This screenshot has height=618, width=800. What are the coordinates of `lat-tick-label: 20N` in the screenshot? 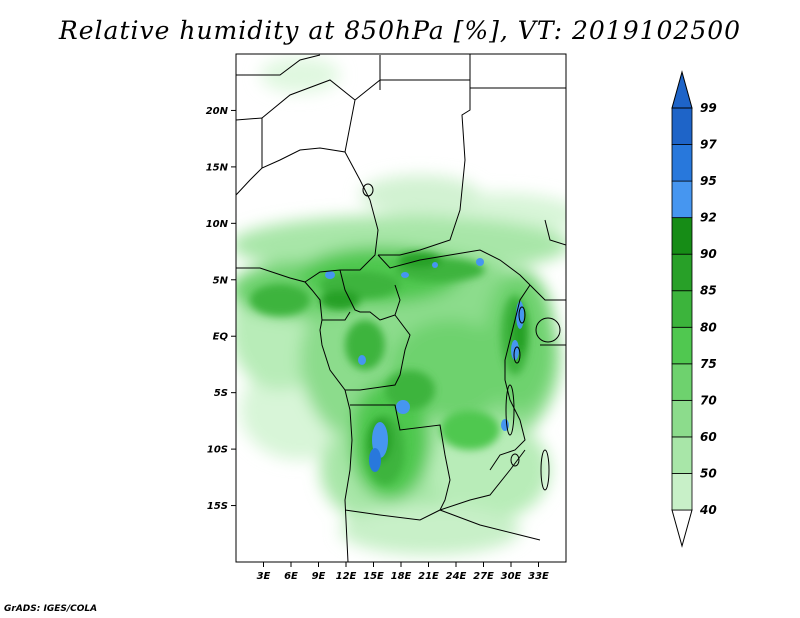 It's located at (217, 111).